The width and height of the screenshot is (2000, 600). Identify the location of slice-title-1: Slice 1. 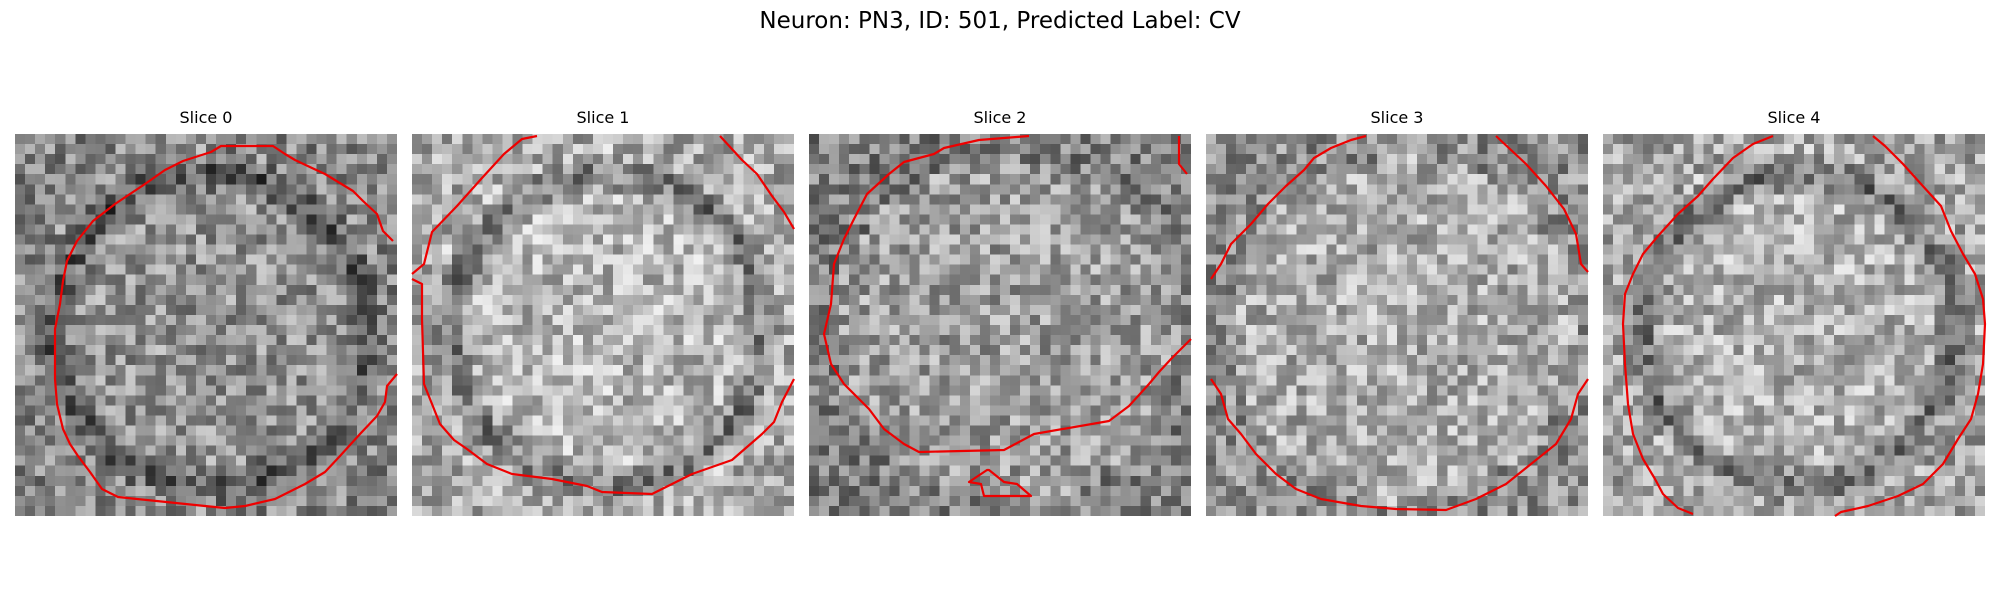
(603, 117).